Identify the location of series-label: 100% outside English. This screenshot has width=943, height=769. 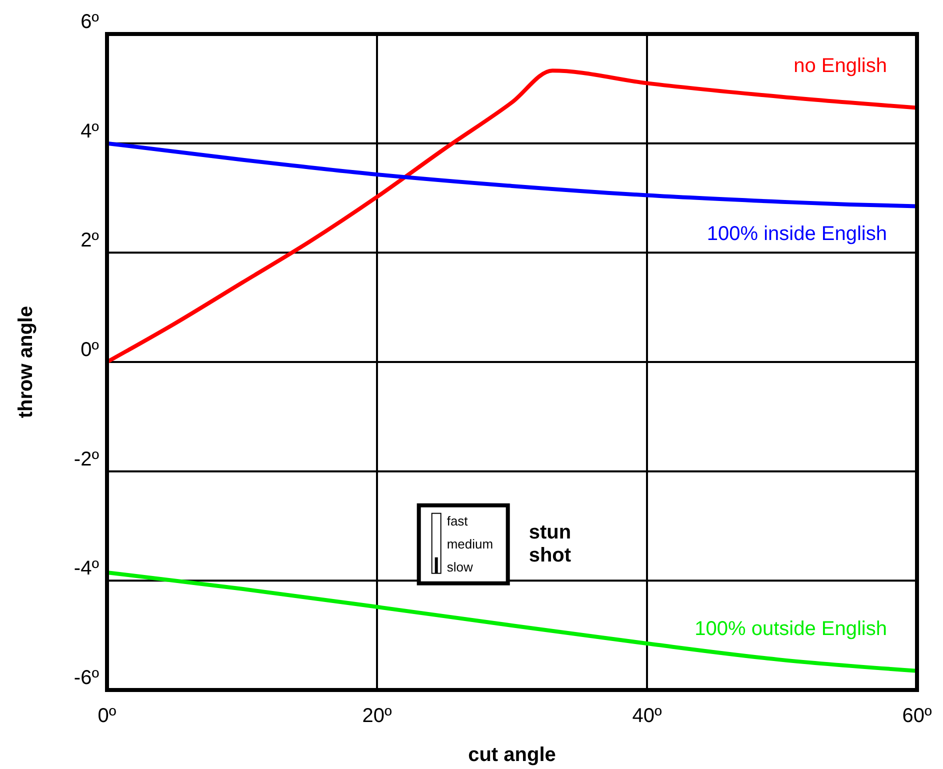
(790, 629).